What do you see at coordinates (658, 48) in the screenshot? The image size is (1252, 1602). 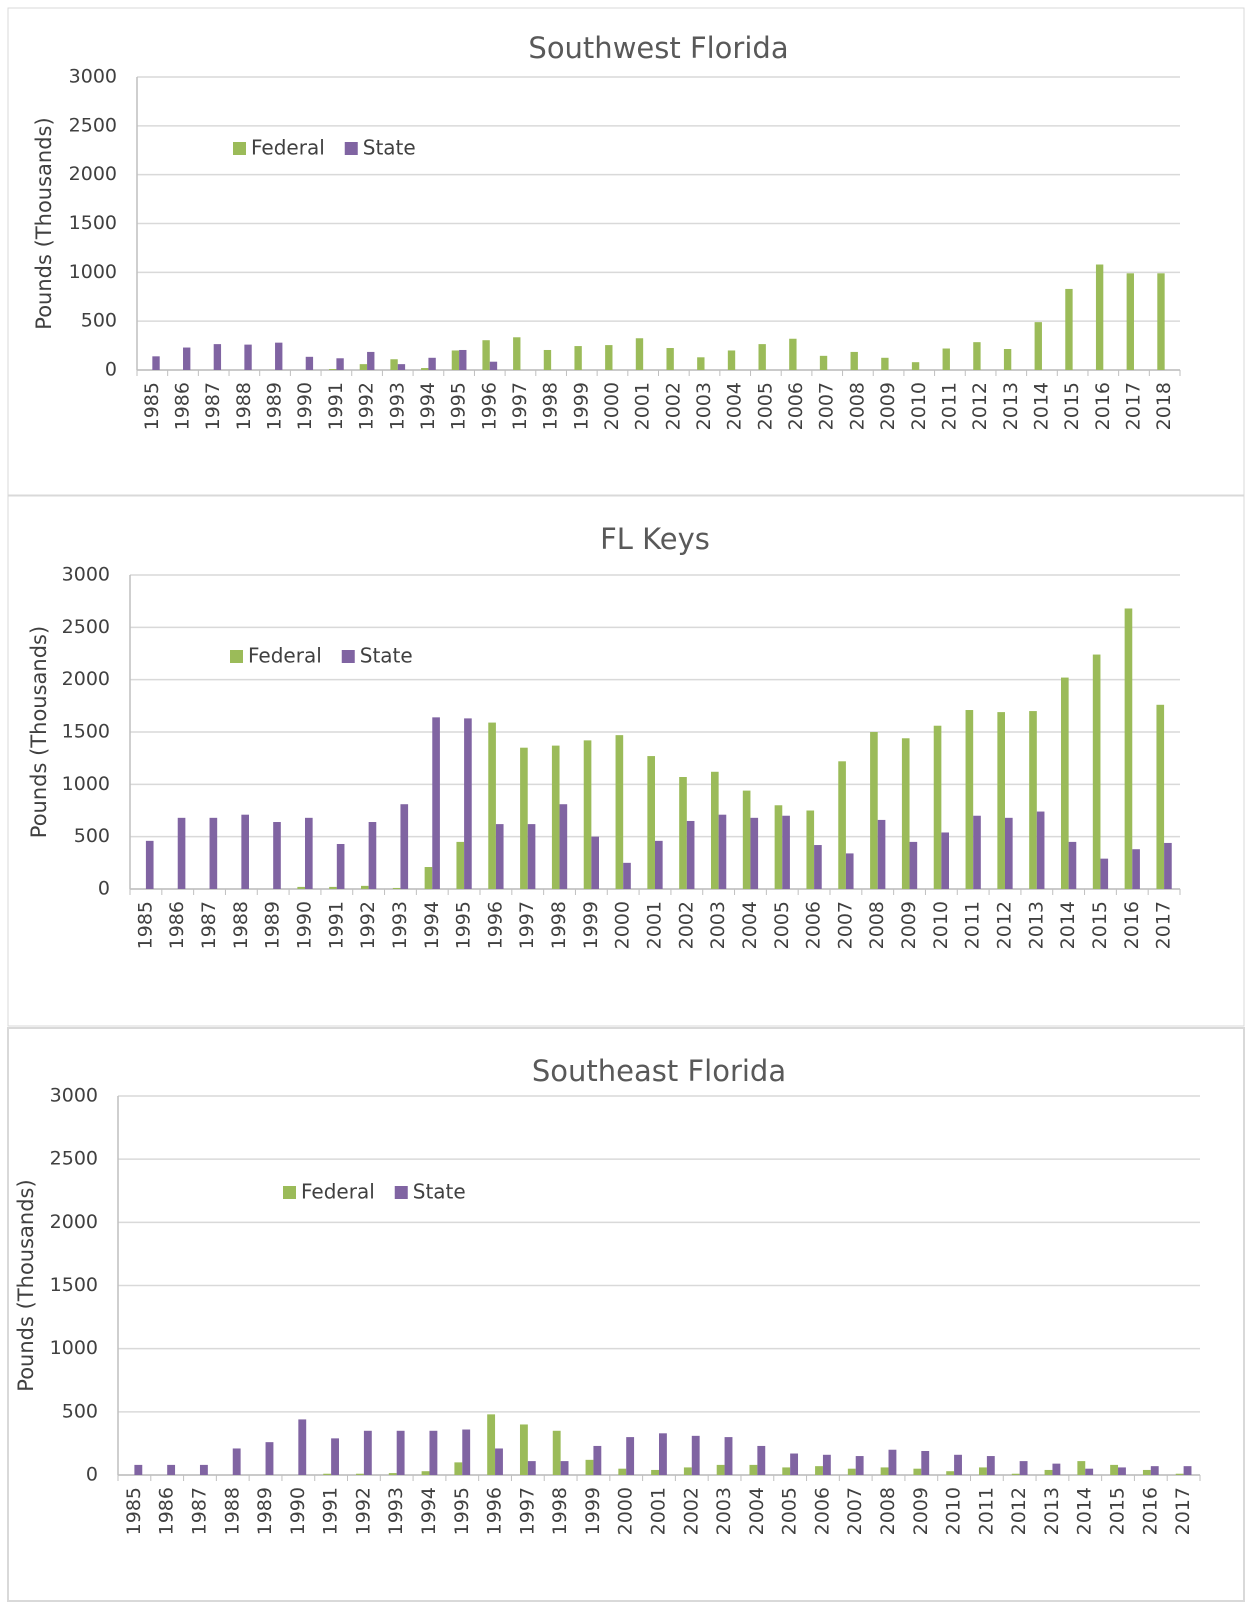 I see `chart-title: Southwest Florida` at bounding box center [658, 48].